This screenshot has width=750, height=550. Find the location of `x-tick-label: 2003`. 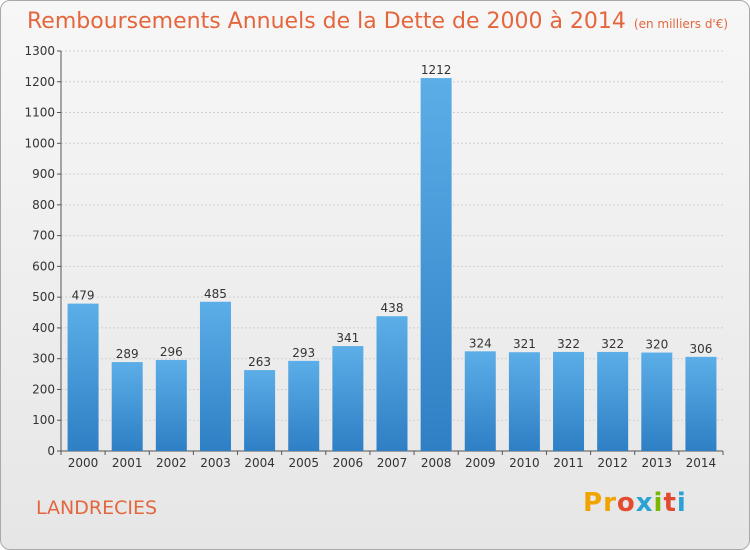

x-tick-label: 2003 is located at coordinates (215, 463).